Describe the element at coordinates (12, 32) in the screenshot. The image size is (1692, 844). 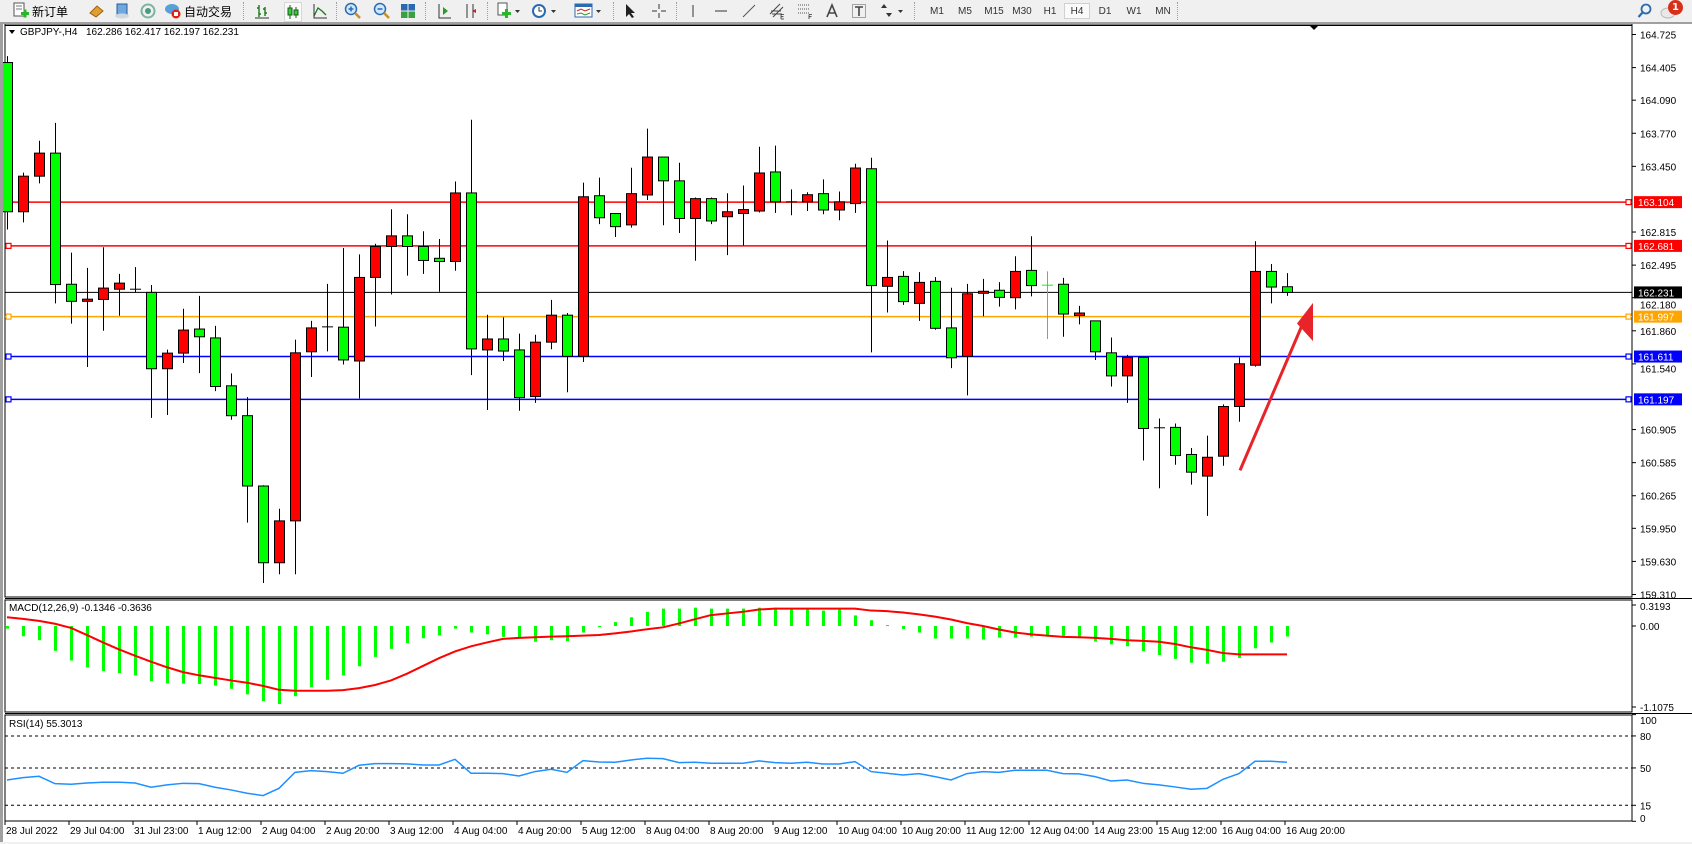
I see `collapse-triangle-icon` at that location.